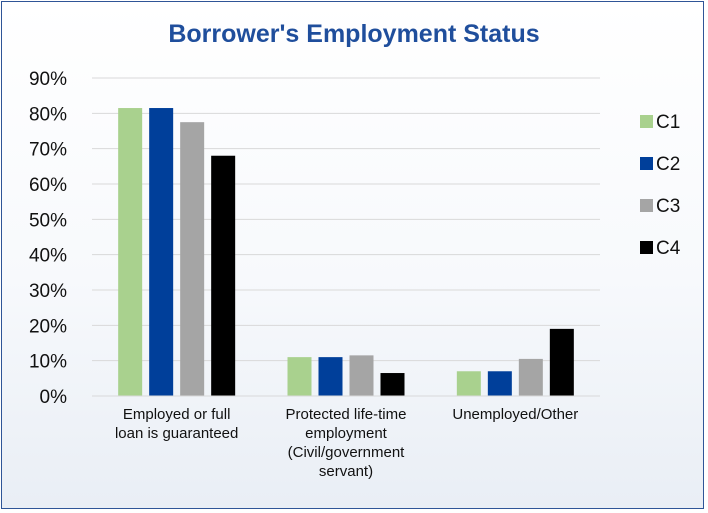 The width and height of the screenshot is (708, 513). What do you see at coordinates (346, 433) in the screenshot?
I see `category-label: employment` at bounding box center [346, 433].